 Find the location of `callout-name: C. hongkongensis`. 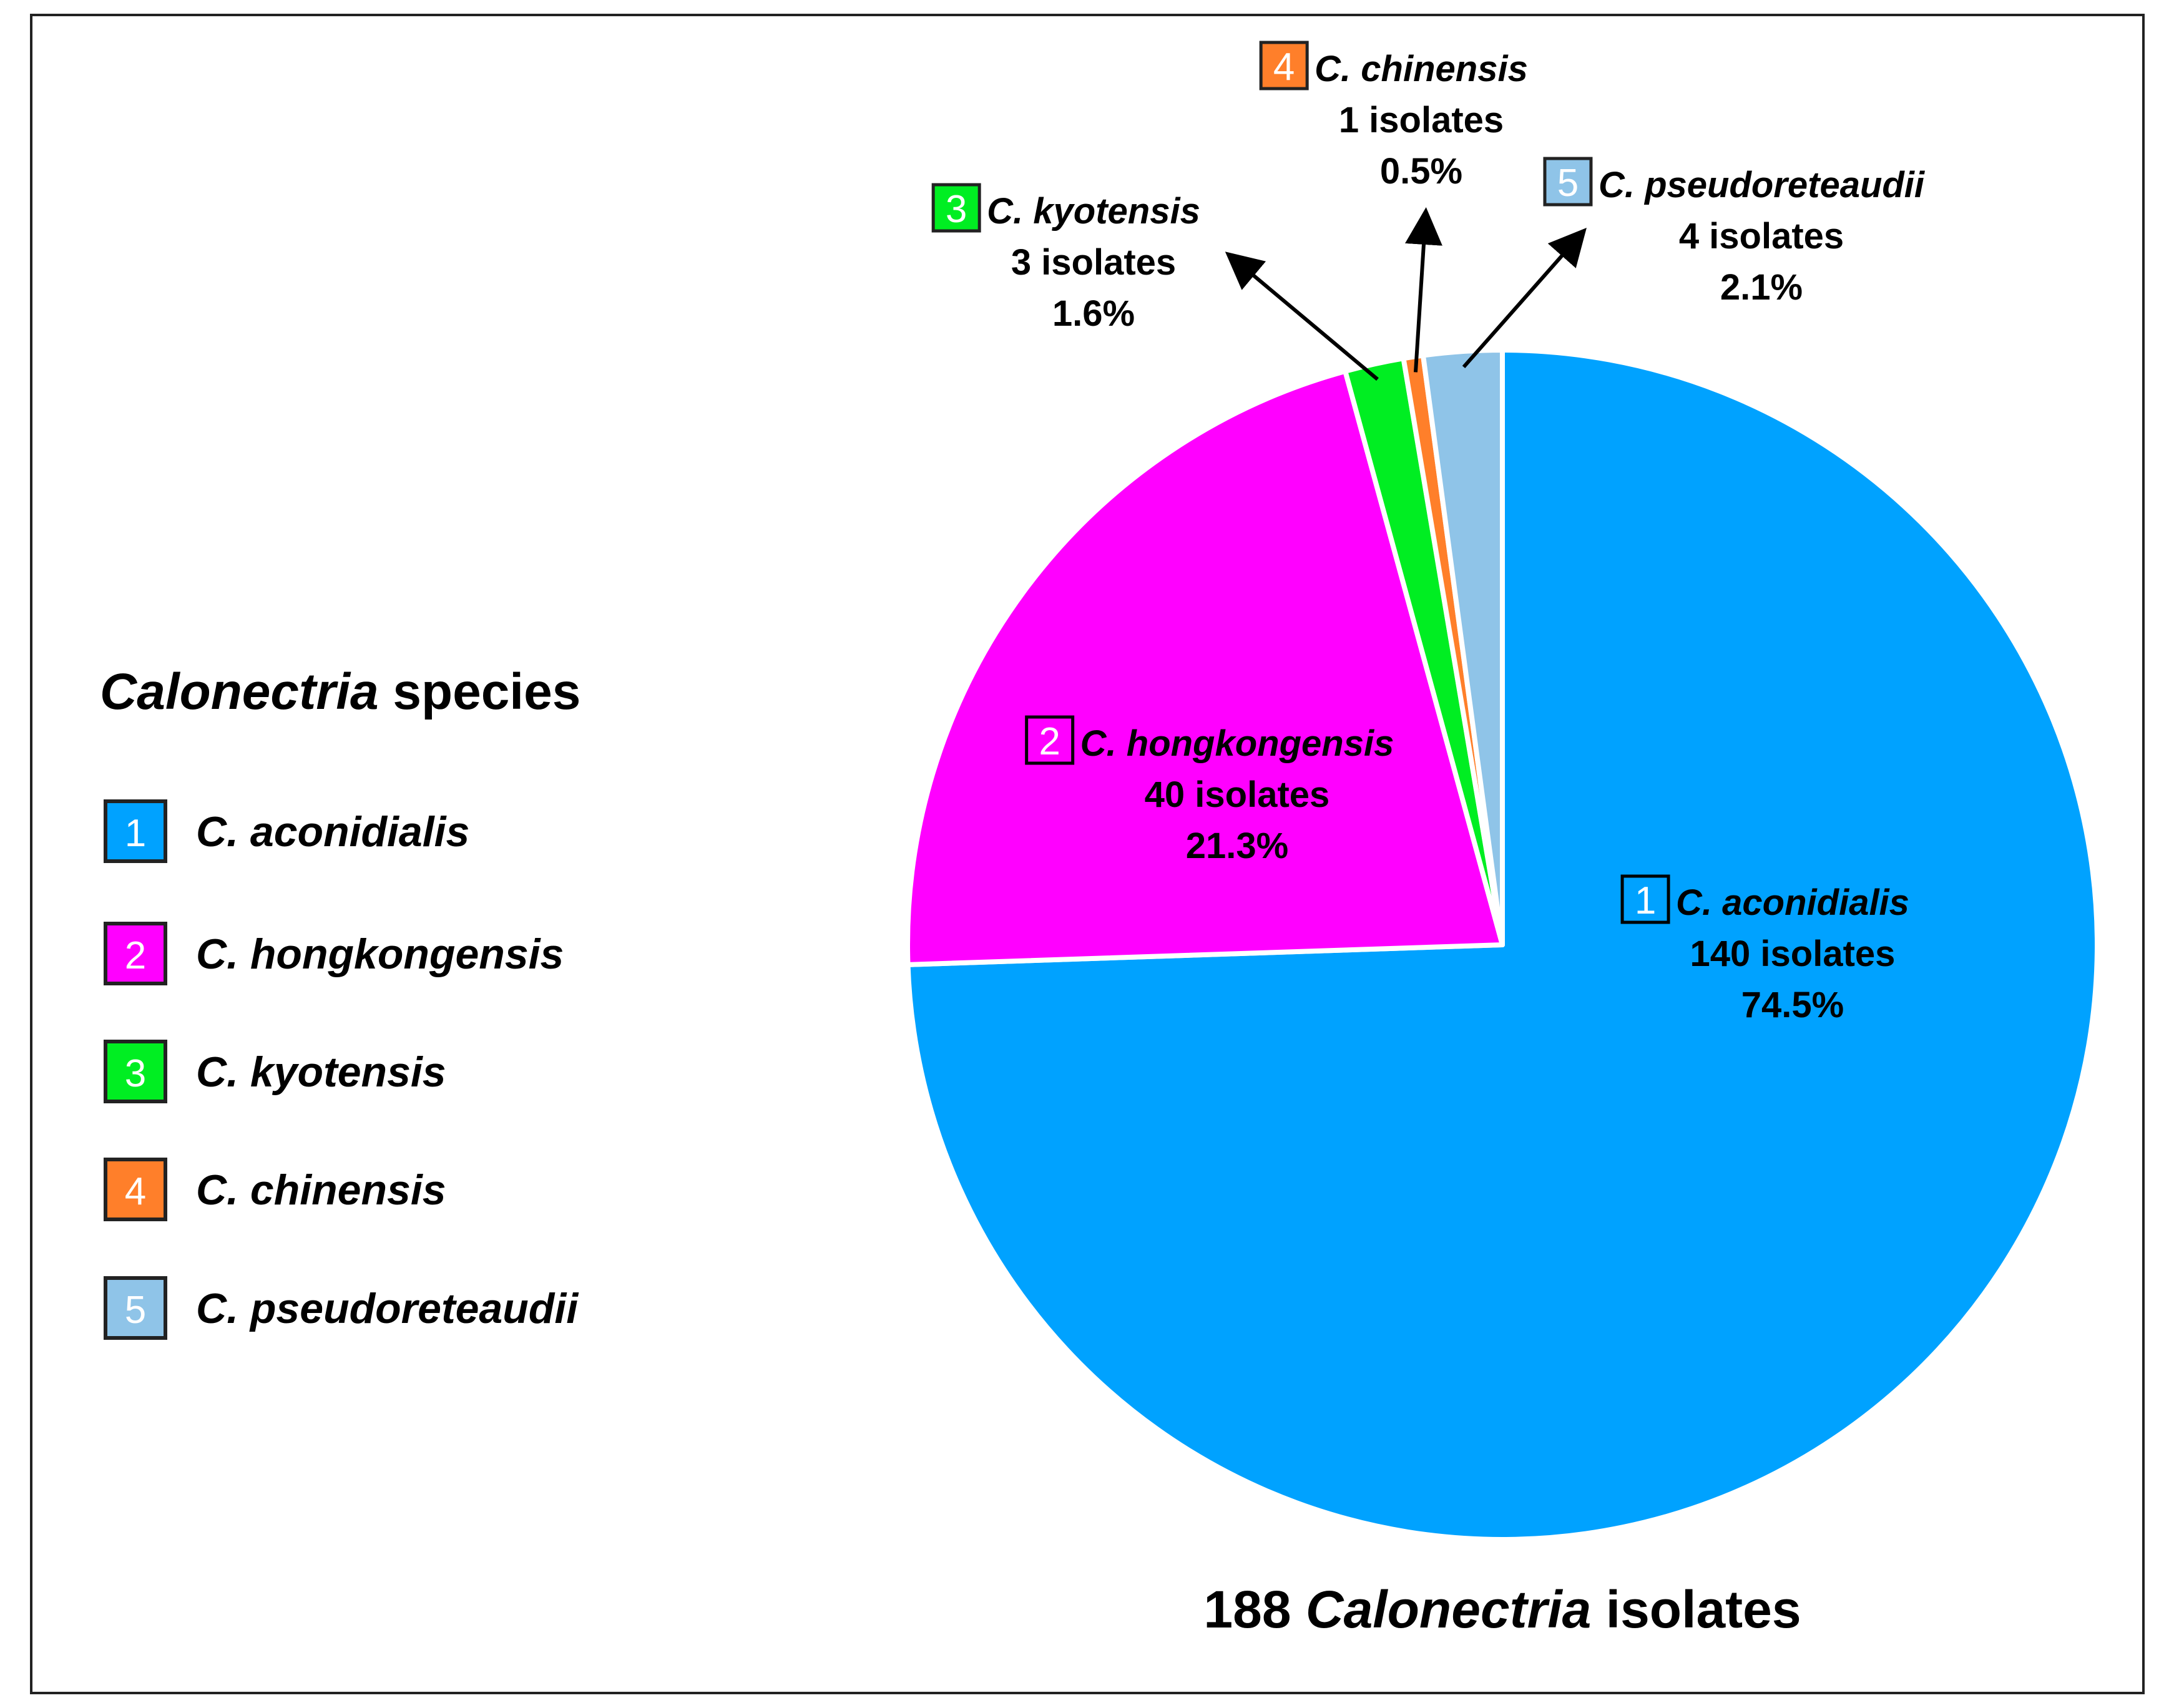

callout-name: C. hongkongensis is located at coordinates (1237, 743).